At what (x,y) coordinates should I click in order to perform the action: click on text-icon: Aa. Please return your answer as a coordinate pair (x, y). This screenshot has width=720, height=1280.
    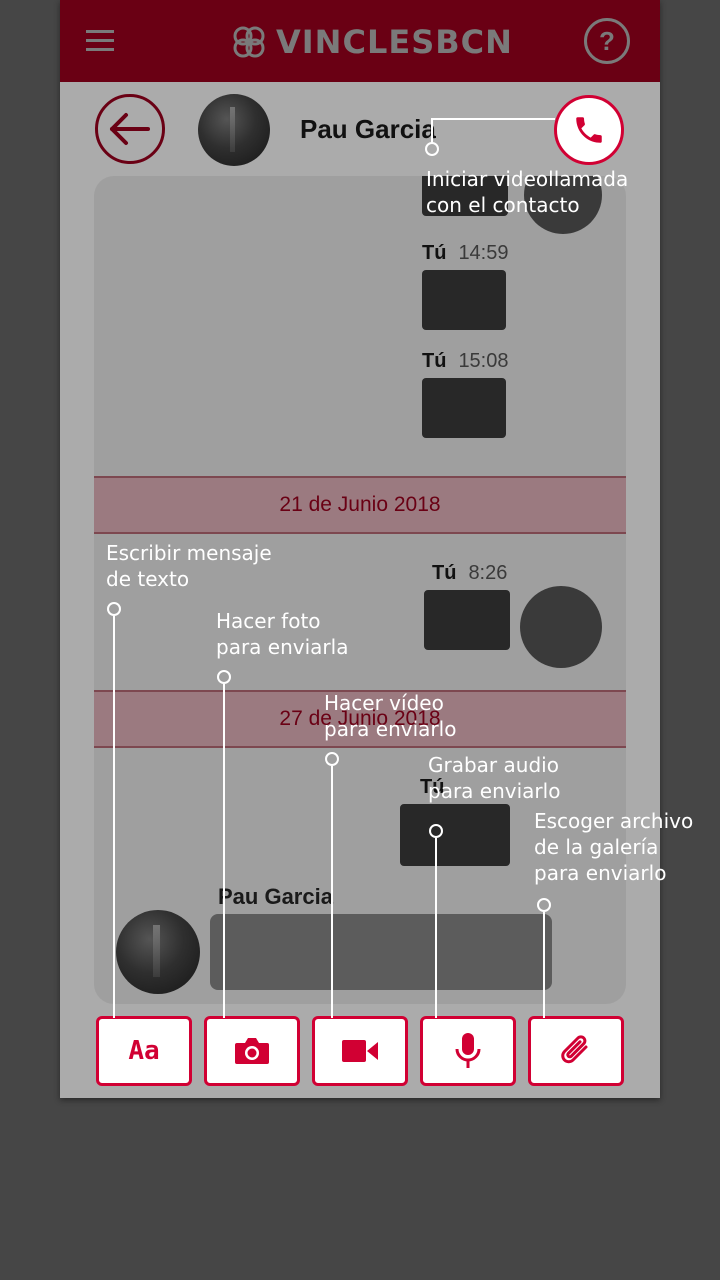
    Looking at the image, I should click on (144, 1051).